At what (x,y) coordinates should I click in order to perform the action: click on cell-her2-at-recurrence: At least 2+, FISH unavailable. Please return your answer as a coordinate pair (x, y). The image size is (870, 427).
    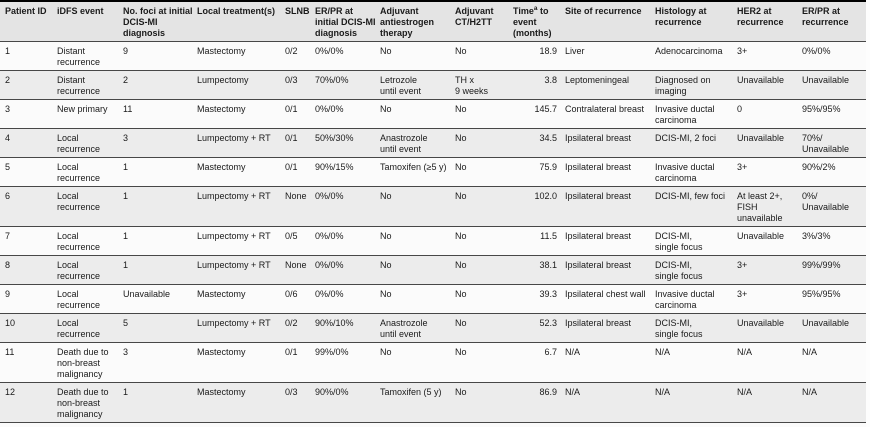
    Looking at the image, I should click on (769, 206).